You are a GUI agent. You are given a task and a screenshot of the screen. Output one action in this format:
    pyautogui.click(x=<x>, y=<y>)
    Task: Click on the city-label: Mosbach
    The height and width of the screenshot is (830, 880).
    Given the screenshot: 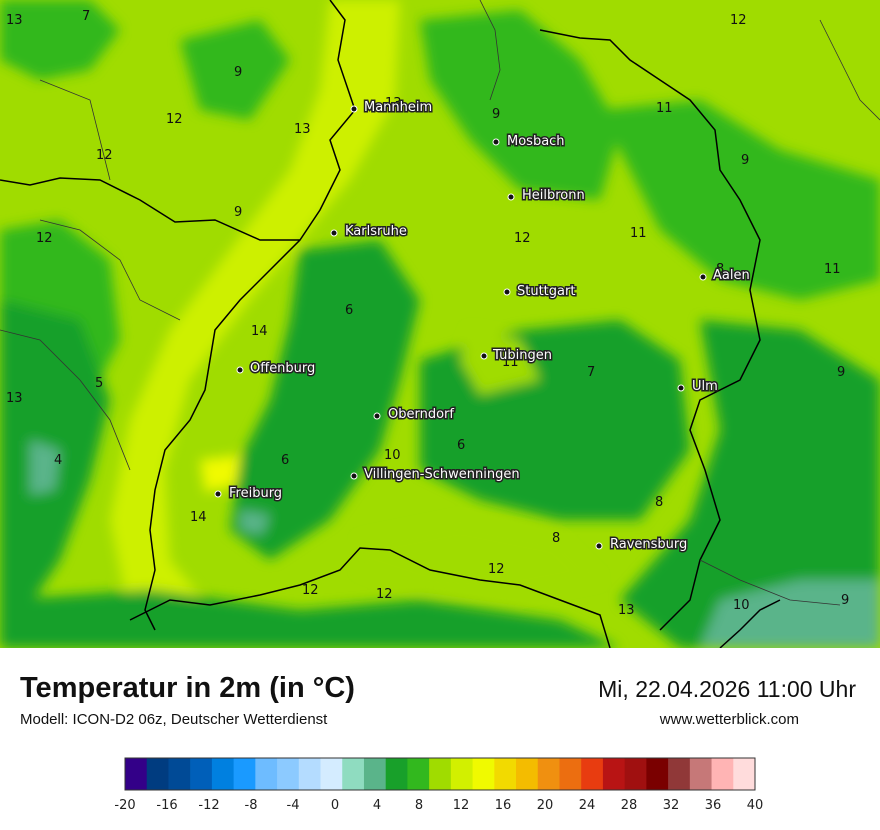 What is the action you would take?
    pyautogui.click(x=536, y=141)
    